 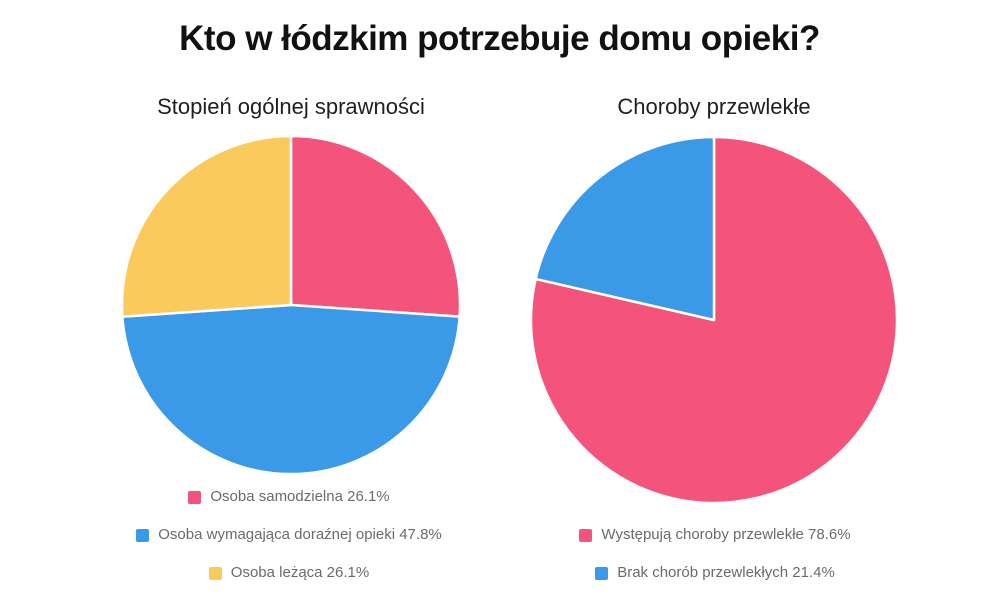 What do you see at coordinates (714, 106) in the screenshot?
I see `chart-title-chronic-diseases: Choroby przewlekłe` at bounding box center [714, 106].